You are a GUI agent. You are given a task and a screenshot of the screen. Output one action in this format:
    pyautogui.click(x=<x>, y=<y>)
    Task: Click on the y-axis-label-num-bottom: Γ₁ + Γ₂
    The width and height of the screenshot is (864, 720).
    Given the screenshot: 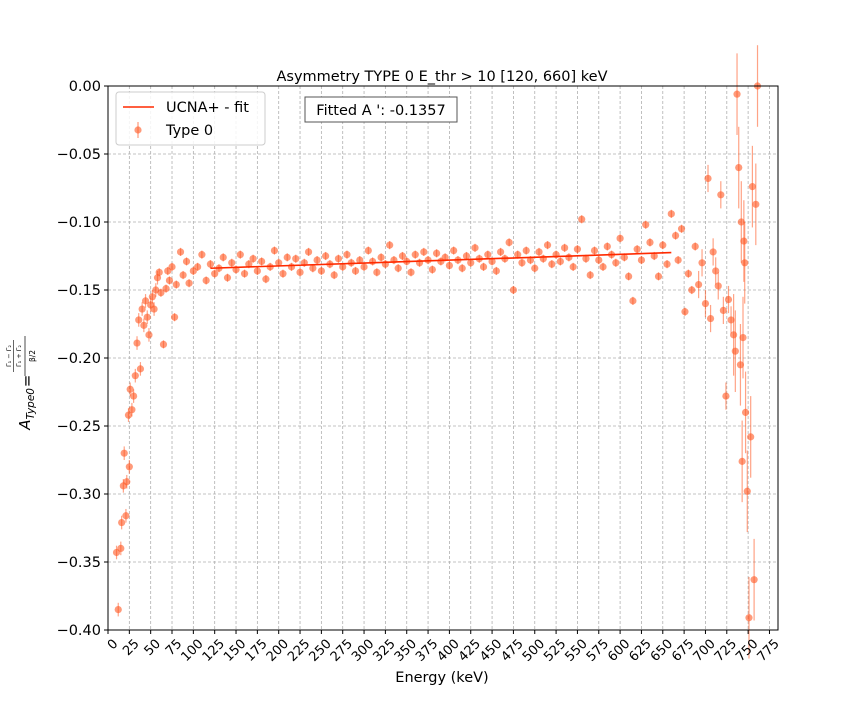 What is the action you would take?
    pyautogui.click(x=19, y=356)
    